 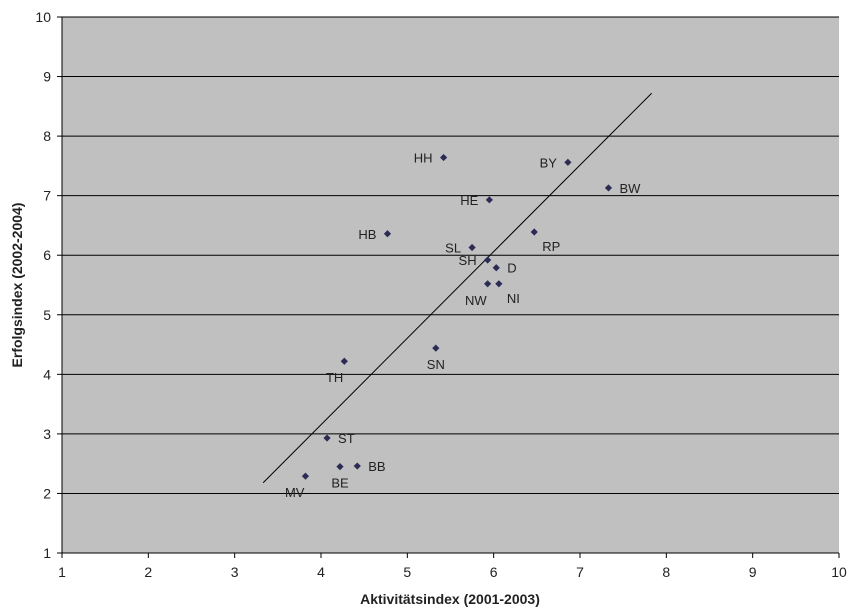 What do you see at coordinates (443, 157) in the screenshot?
I see `data-point-hh` at bounding box center [443, 157].